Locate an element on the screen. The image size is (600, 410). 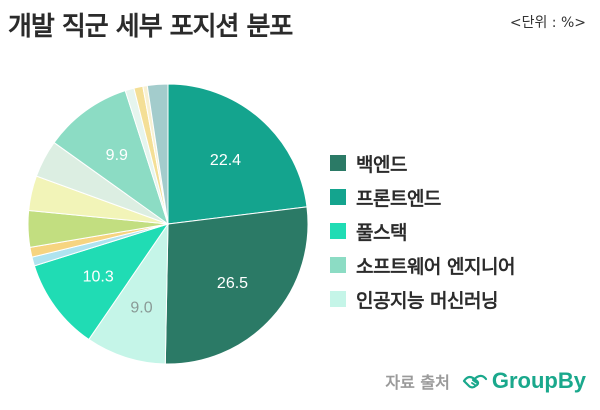
pie-data-labels: 22.4 26.5 9.0 10.3 9.9 is located at coordinates (166, 232).